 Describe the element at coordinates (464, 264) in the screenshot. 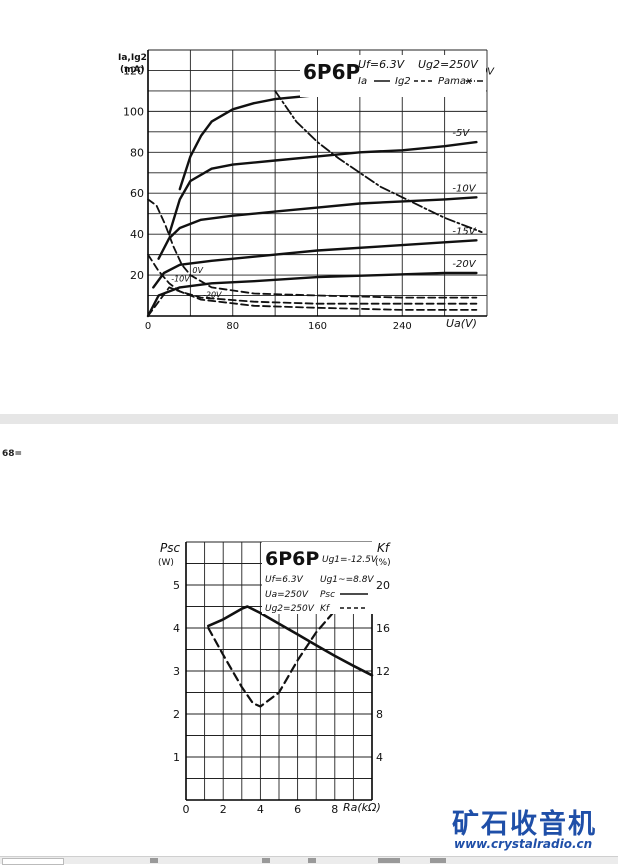

I see `chart1-curve-label: -20V` at that location.